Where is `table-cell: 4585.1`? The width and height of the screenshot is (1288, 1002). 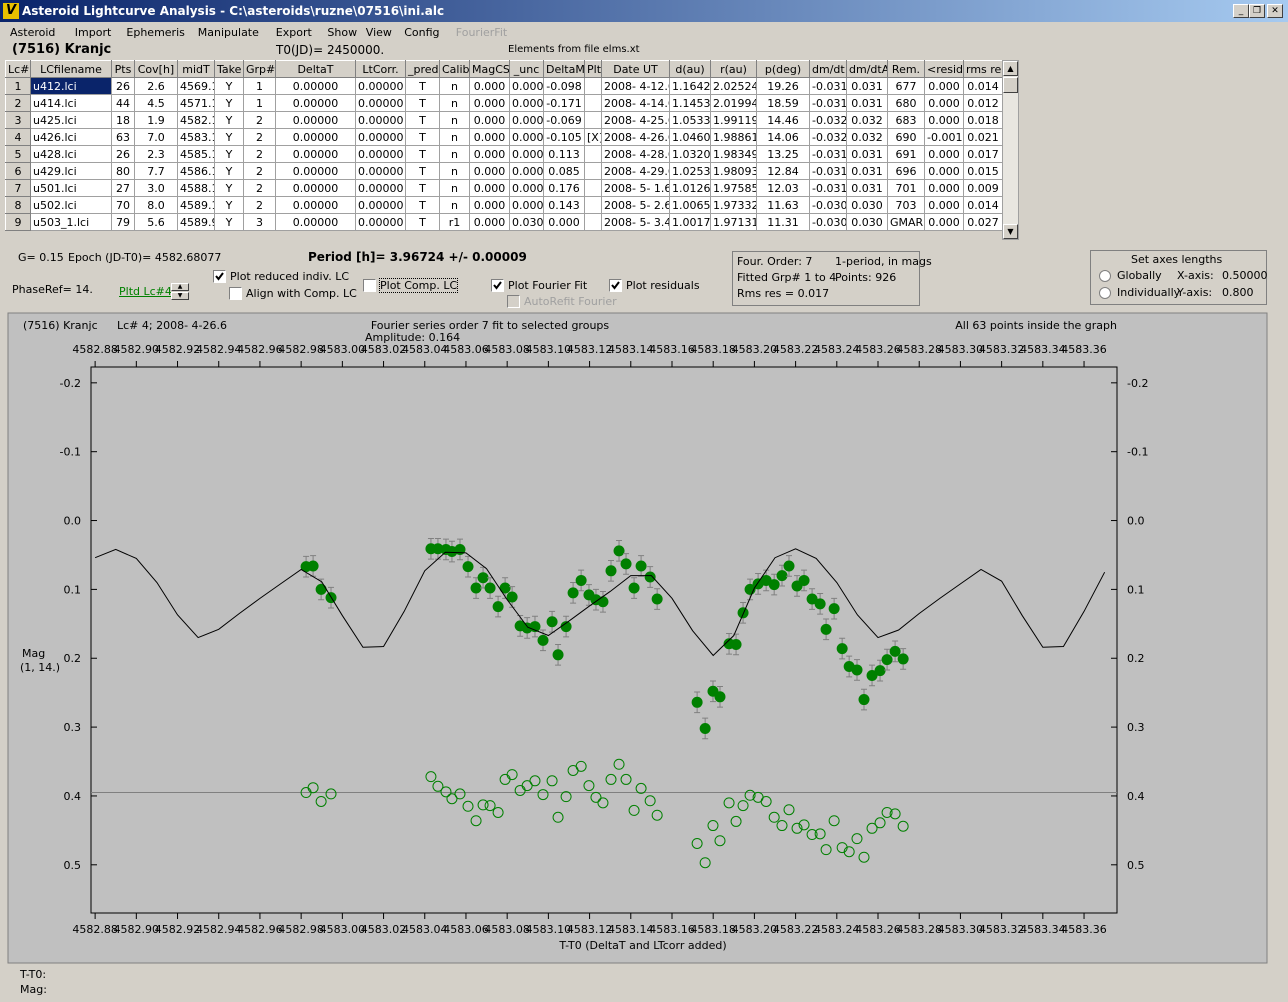
table-cell: 4585.1 is located at coordinates (196, 154).